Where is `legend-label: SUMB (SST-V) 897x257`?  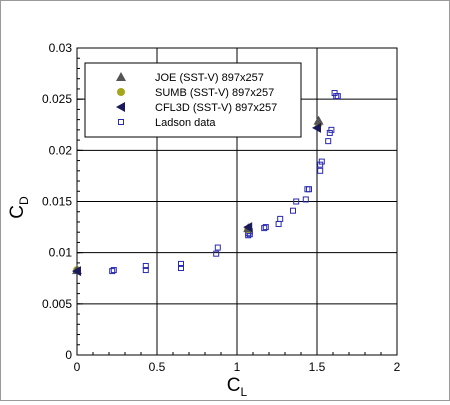 legend-label: SUMB (SST-V) 897x257 is located at coordinates (214, 93).